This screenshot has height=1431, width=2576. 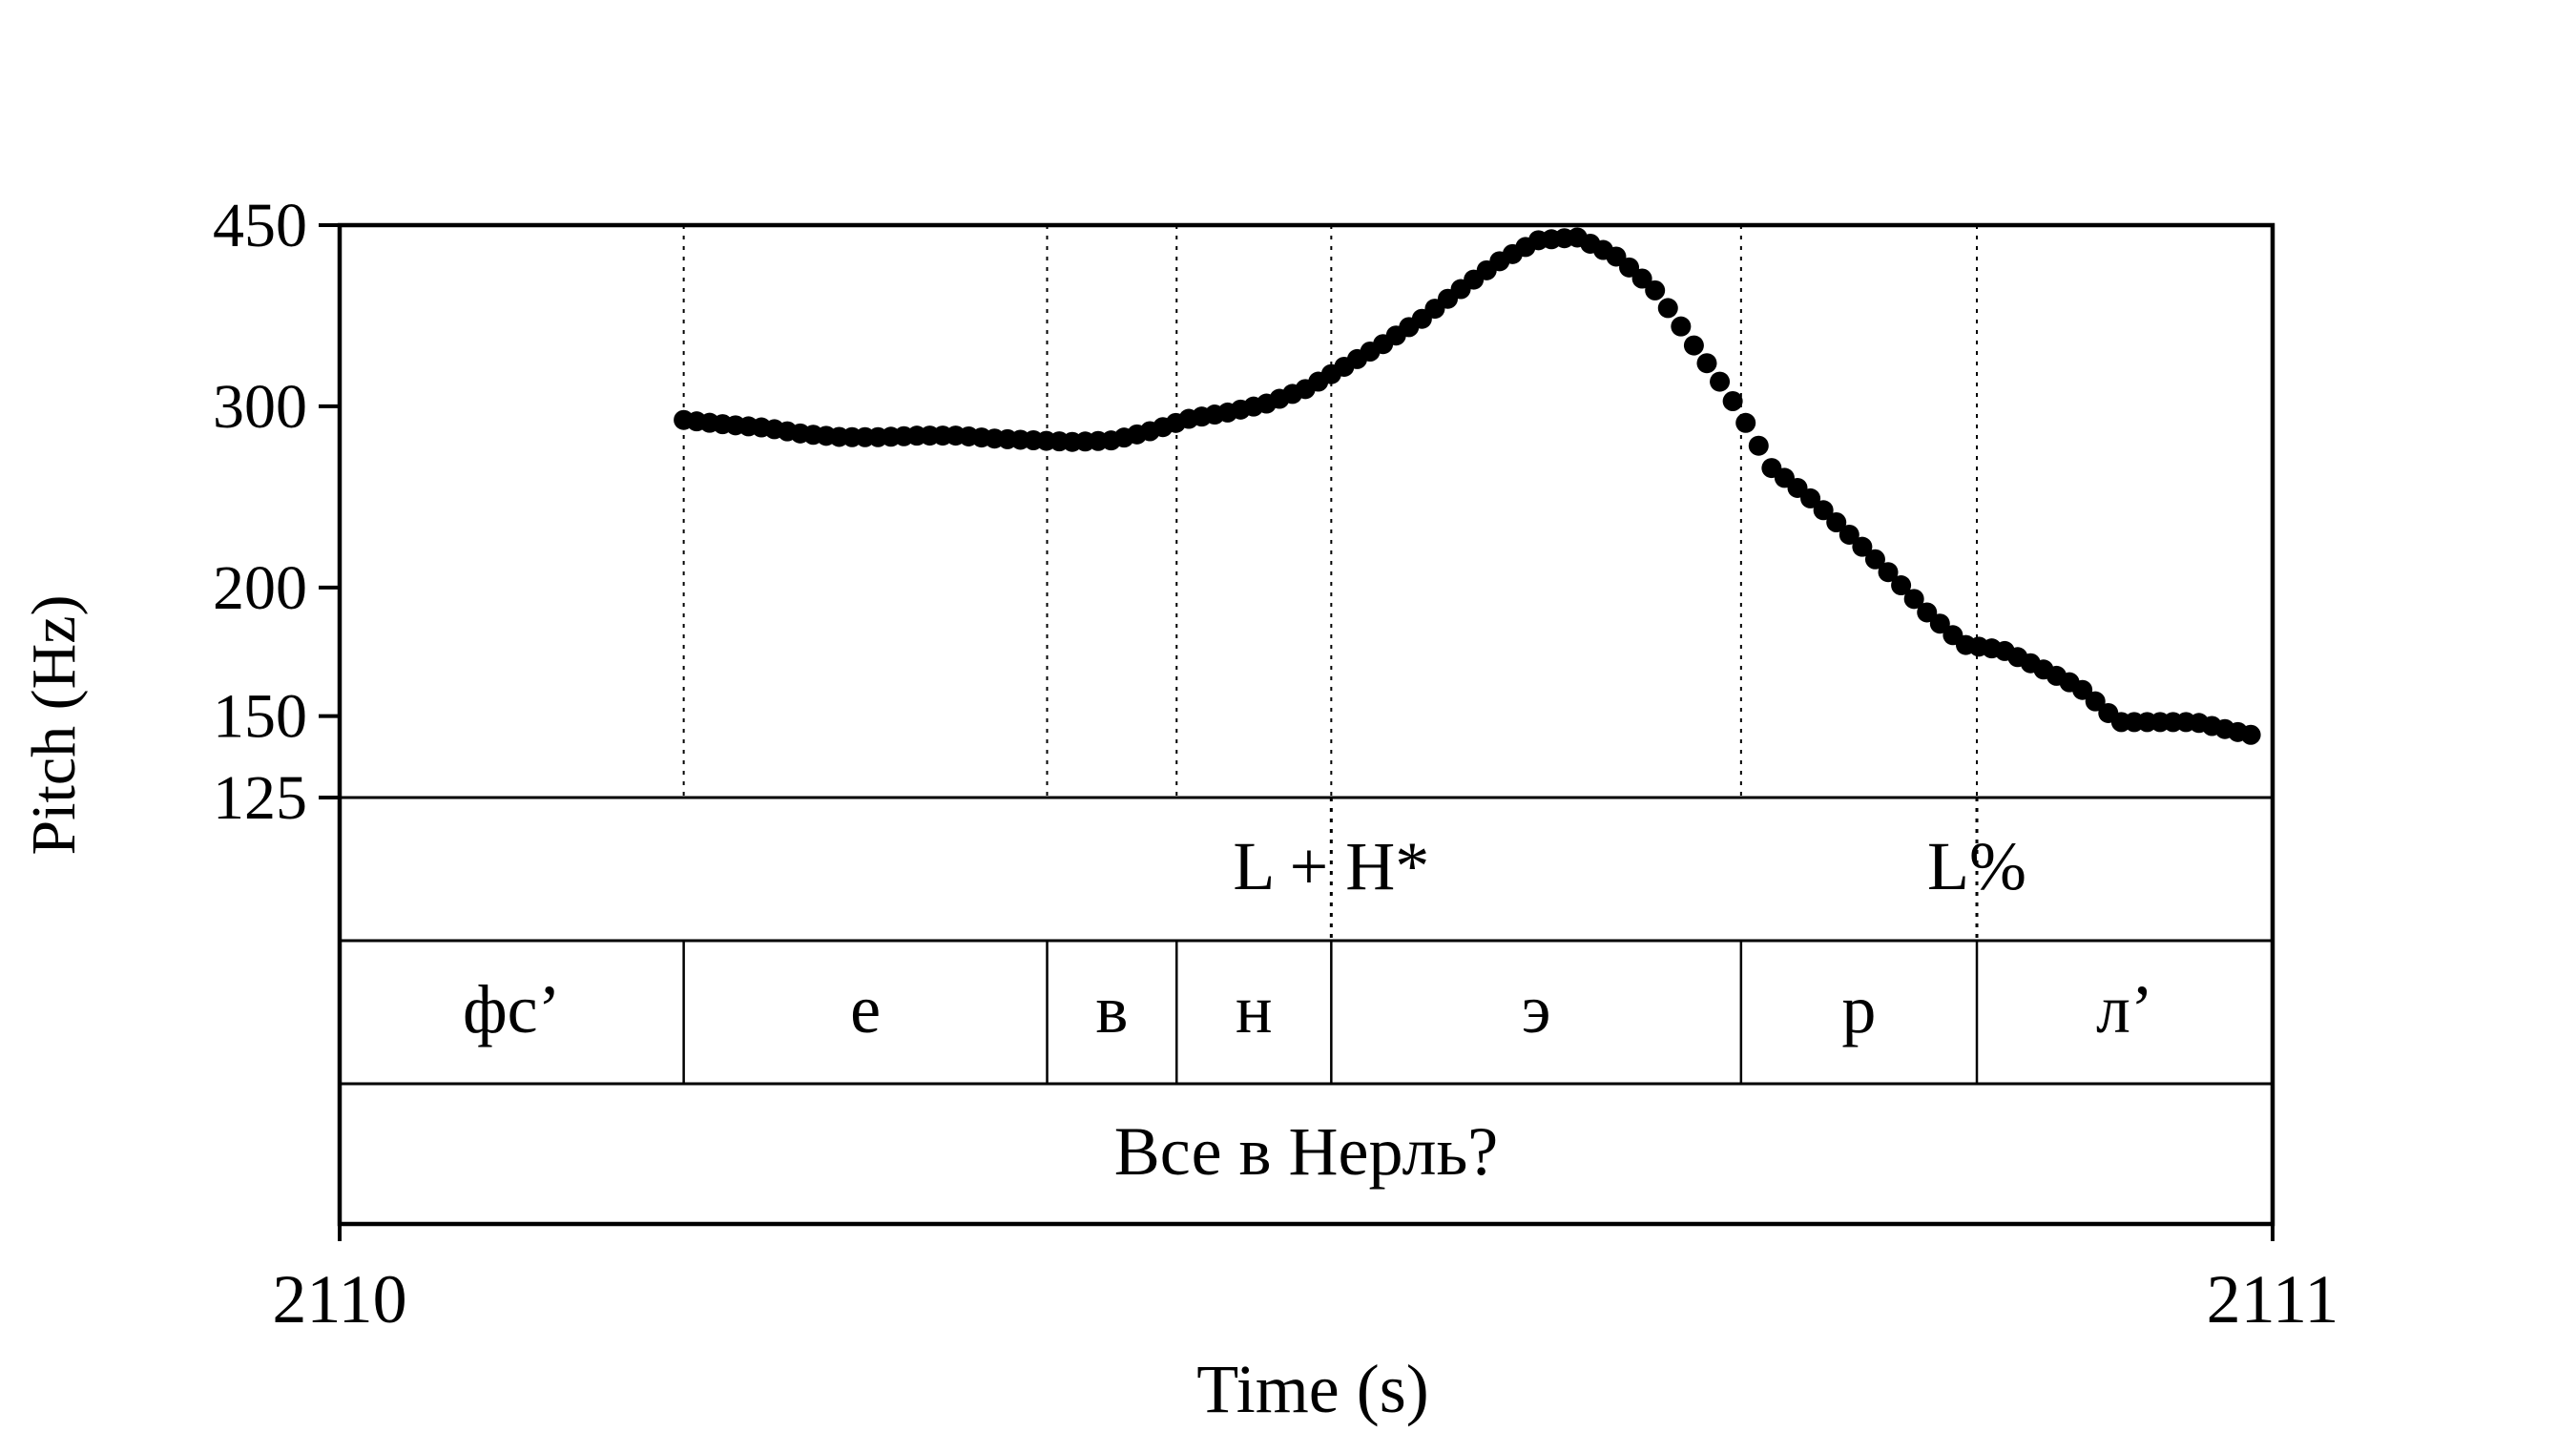 I want to click on segment-label: л’, so click(x=2124, y=1009).